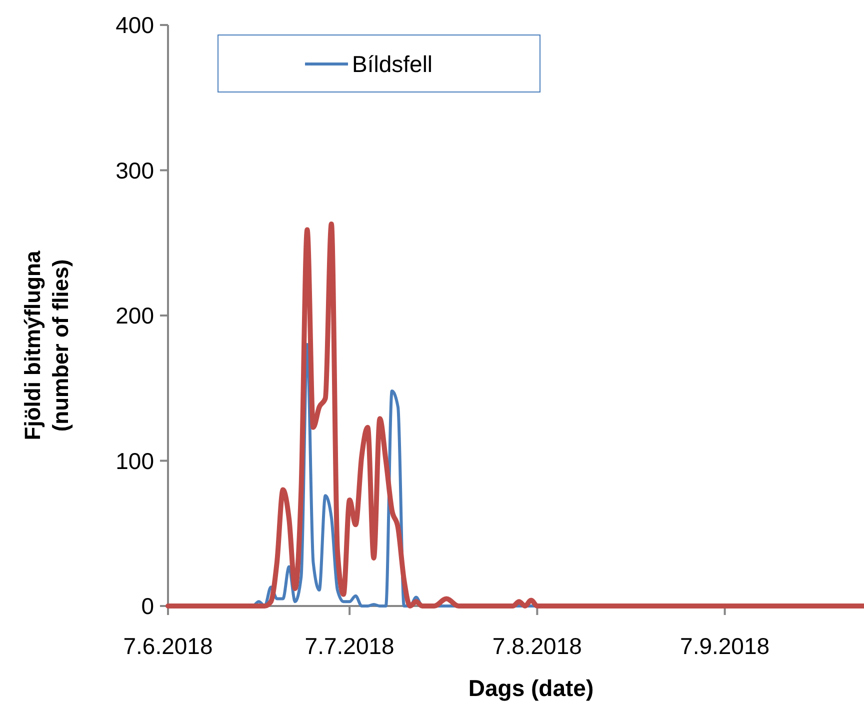 The image size is (864, 710). What do you see at coordinates (392, 64) in the screenshot?
I see `legend-label: Bíldsfell` at bounding box center [392, 64].